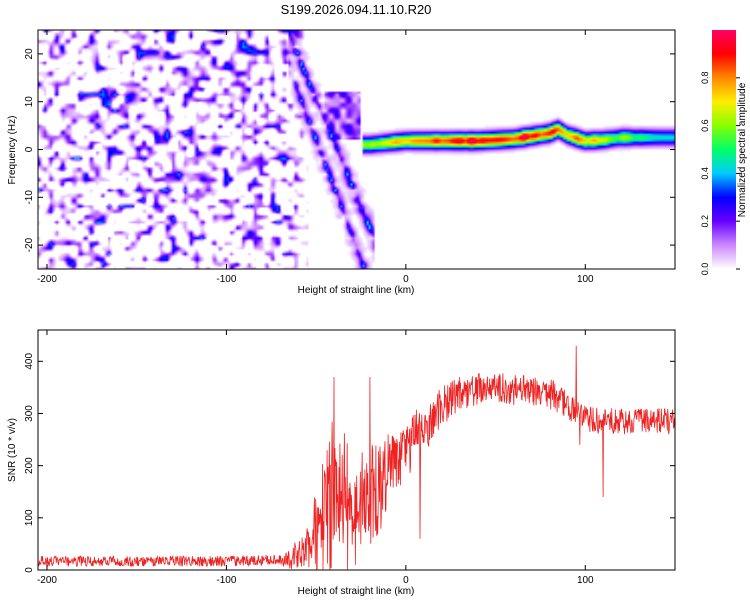 The image size is (750, 600). Describe the element at coordinates (29, 465) in the screenshot. I see `y-tick-label: 200` at that location.